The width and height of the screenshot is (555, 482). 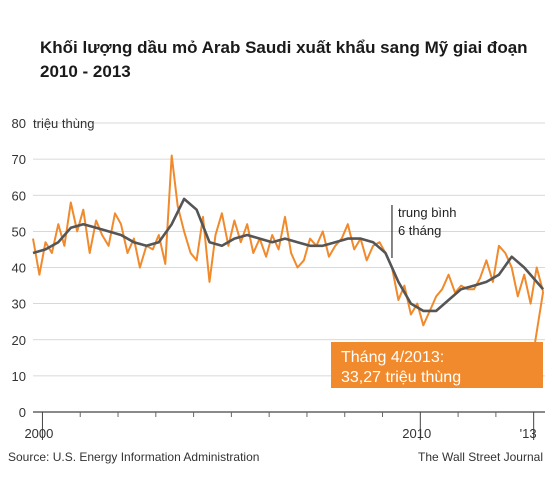 I want to click on y-tick-label: 20, so click(x=19, y=340).